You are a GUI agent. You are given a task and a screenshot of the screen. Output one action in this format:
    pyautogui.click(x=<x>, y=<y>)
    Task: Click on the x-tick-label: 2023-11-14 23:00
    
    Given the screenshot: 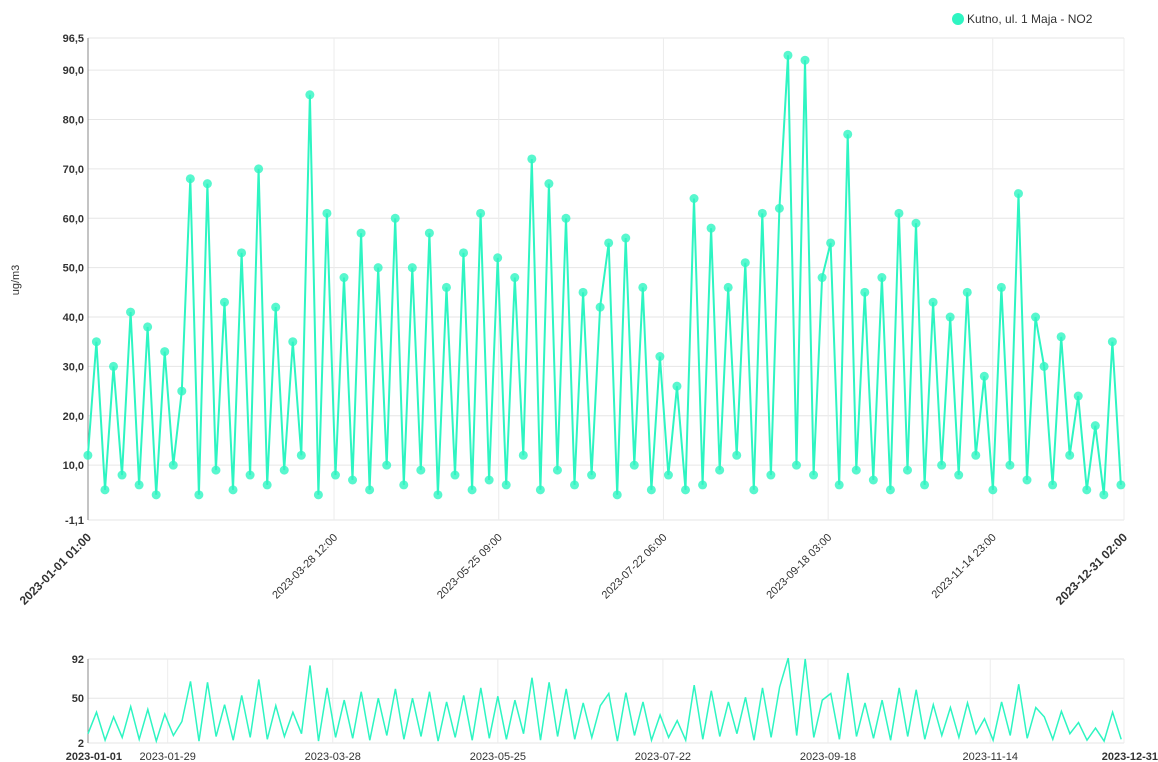 What is the action you would take?
    pyautogui.click(x=964, y=566)
    